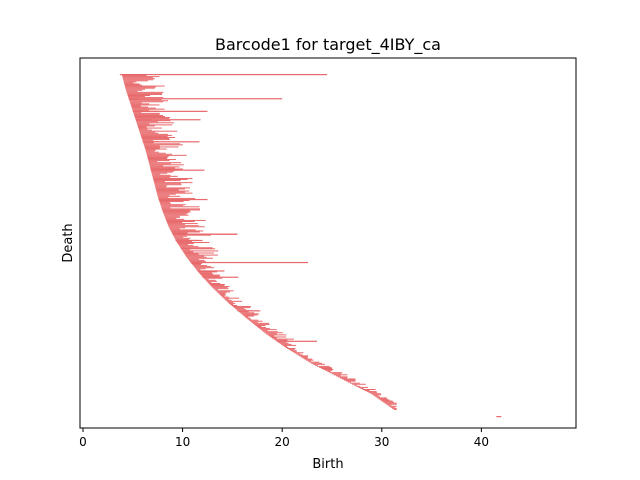 Image resolution: width=640 pixels, height=480 pixels. I want to click on x-tick-label: 40, so click(481, 442).